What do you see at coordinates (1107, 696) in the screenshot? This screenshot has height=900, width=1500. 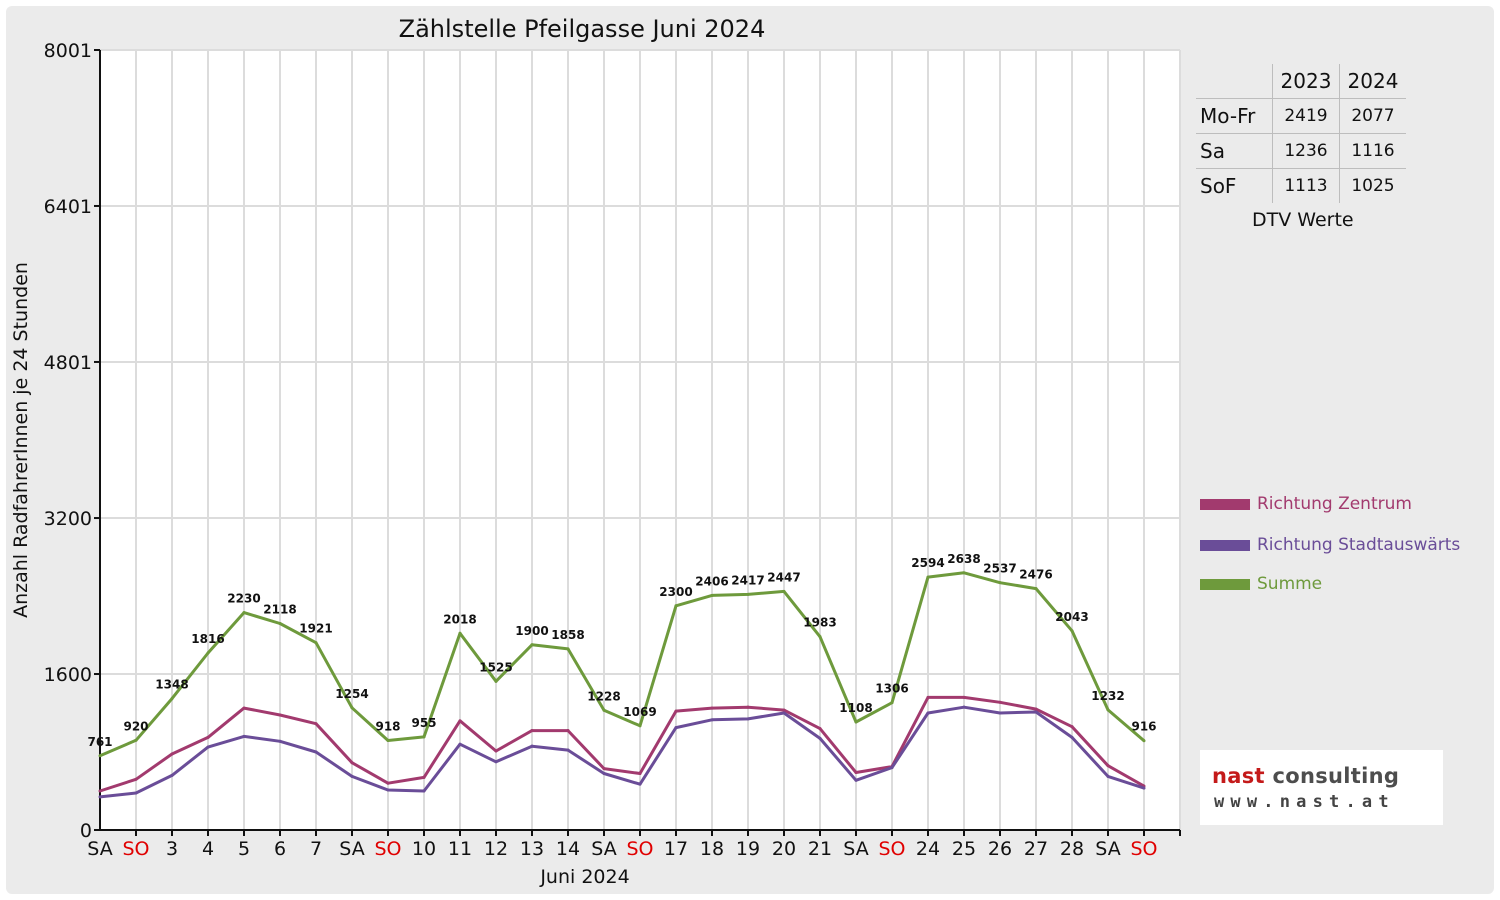 I see `data-label: 1232` at bounding box center [1107, 696].